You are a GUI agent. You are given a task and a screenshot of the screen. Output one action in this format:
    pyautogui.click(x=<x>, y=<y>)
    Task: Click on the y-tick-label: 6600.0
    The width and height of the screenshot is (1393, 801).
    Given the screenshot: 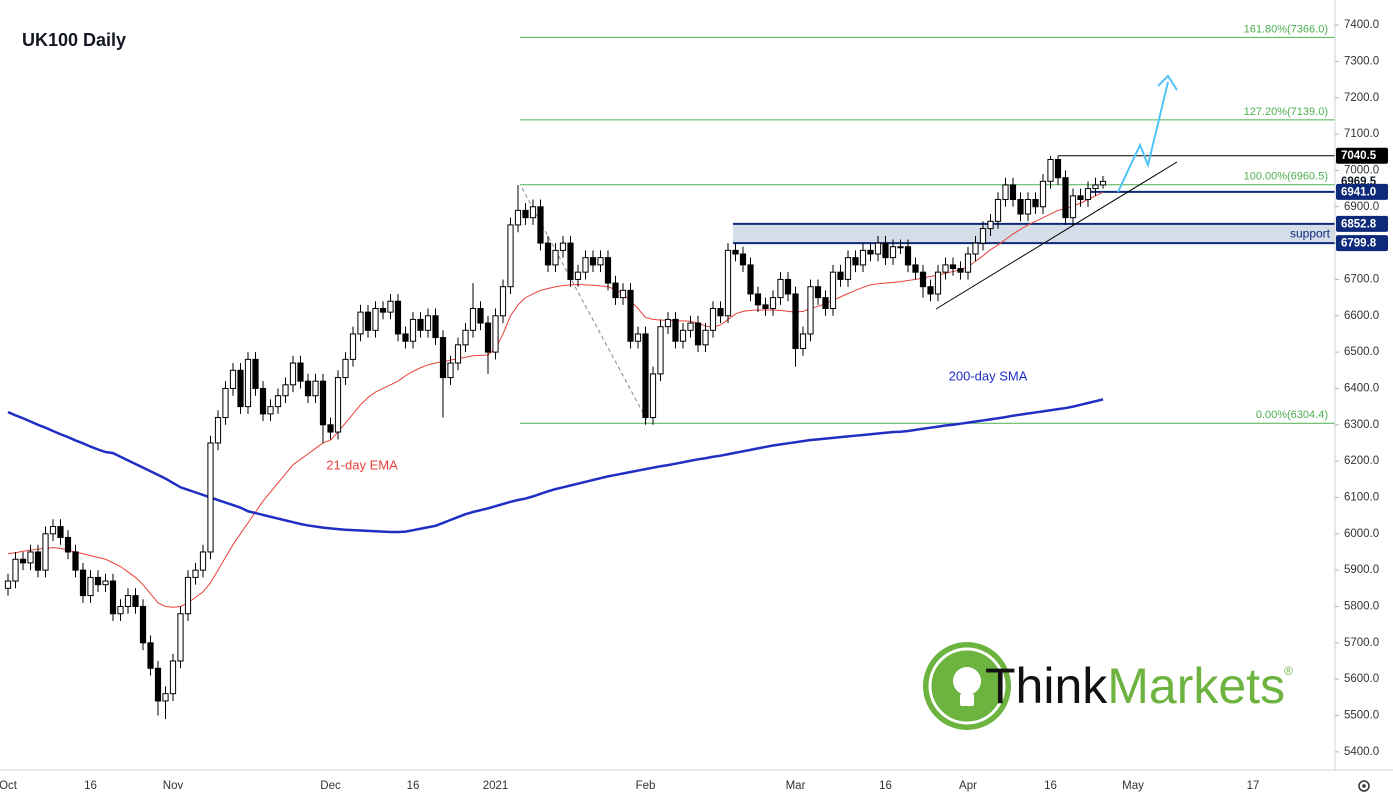 What is the action you would take?
    pyautogui.click(x=1361, y=316)
    